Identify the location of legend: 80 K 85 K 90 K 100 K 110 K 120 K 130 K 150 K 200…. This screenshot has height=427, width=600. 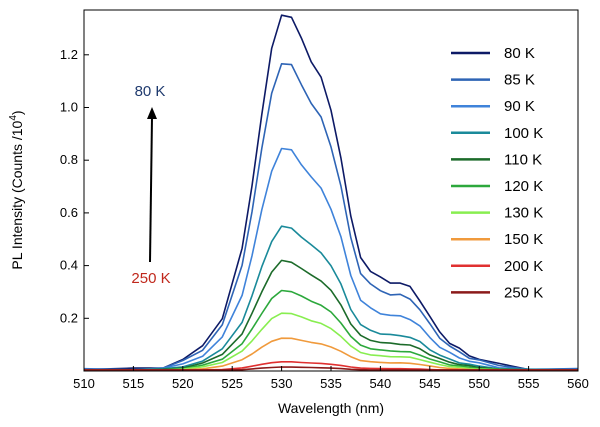
(497, 173).